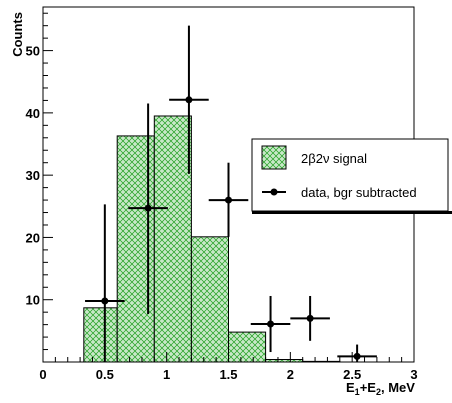 The width and height of the screenshot is (452, 403). I want to click on y-tick-label: 20, so click(33, 237).